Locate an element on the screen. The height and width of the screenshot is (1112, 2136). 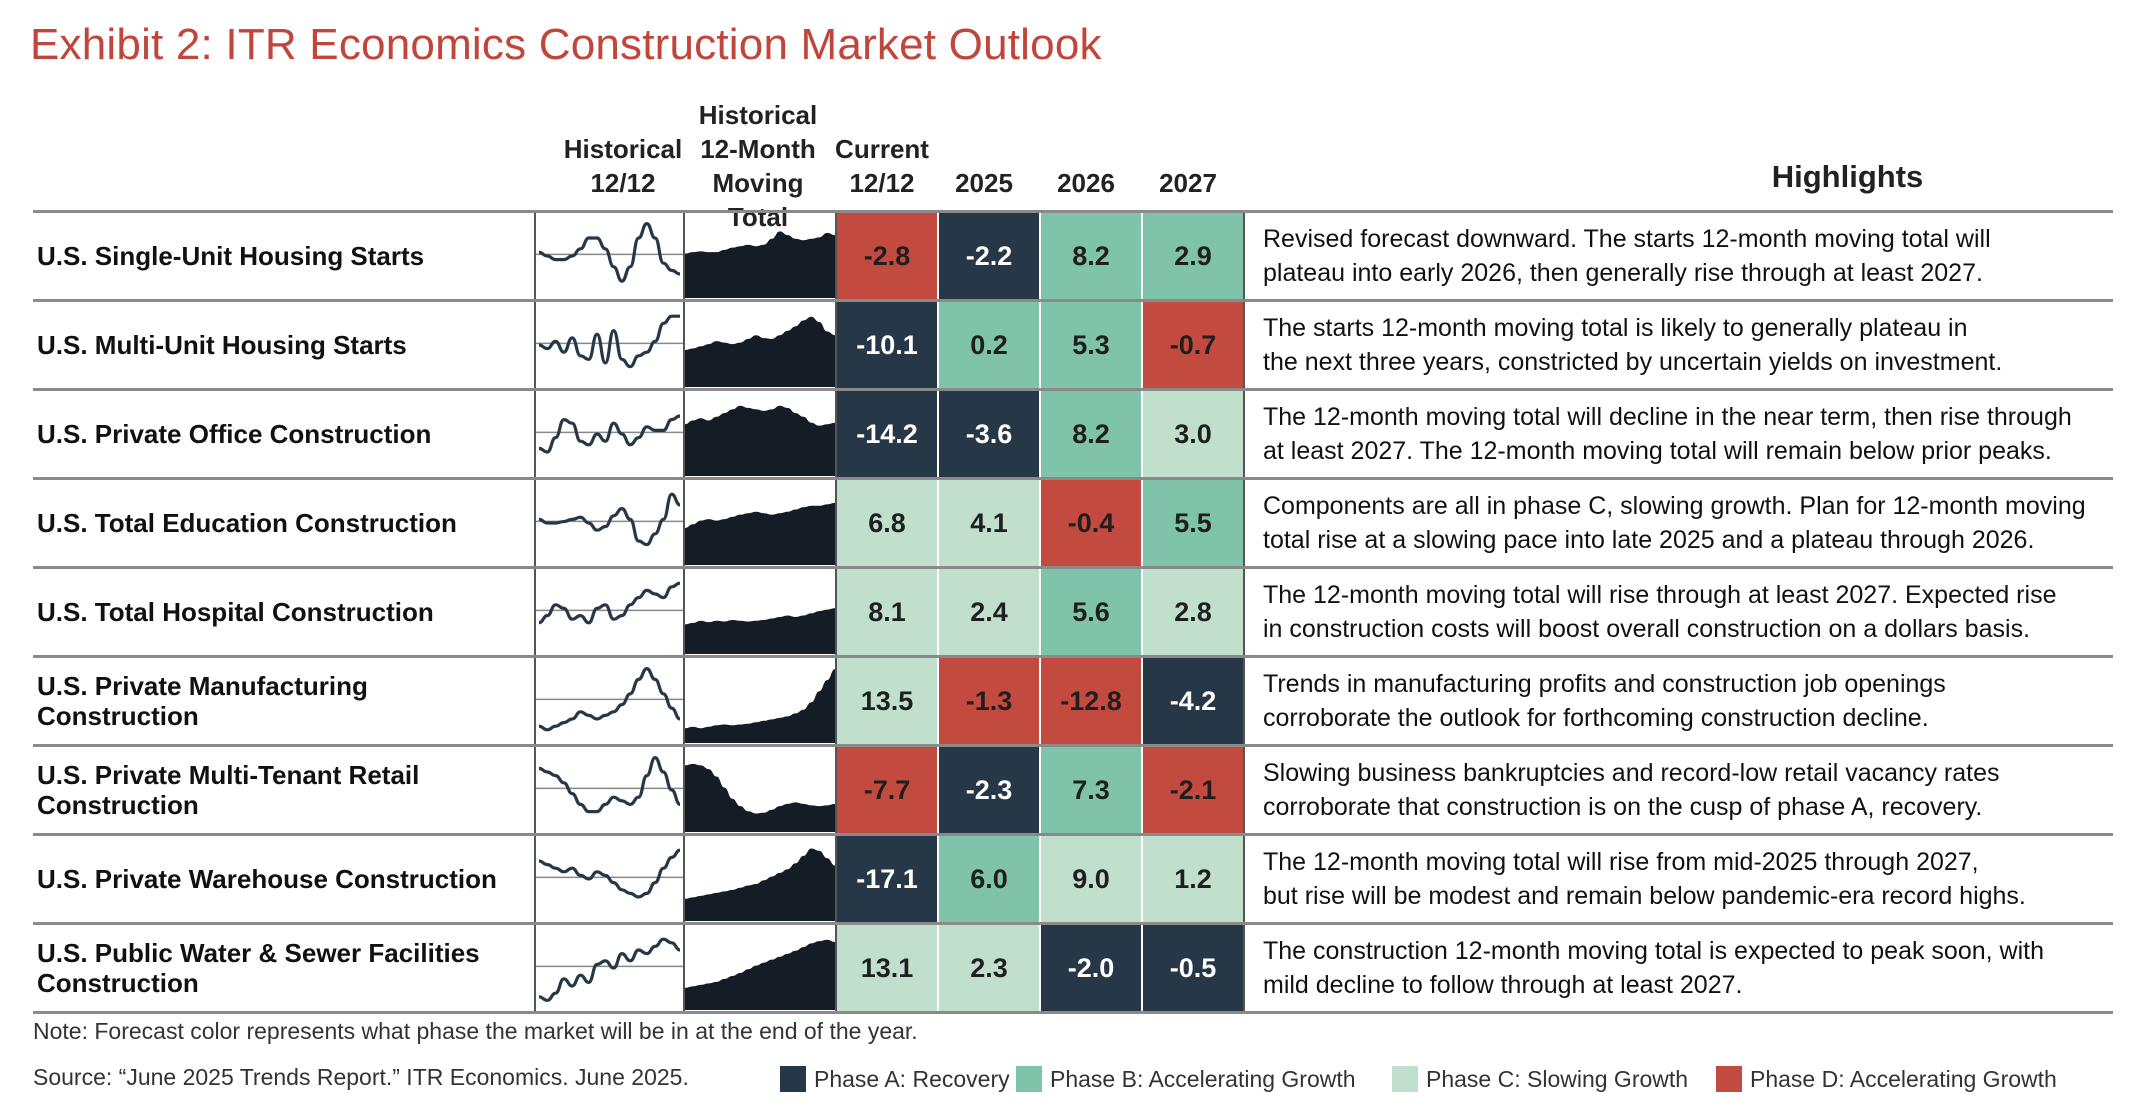
legend-item: Phase A: Recovery is located at coordinates (895, 1079).